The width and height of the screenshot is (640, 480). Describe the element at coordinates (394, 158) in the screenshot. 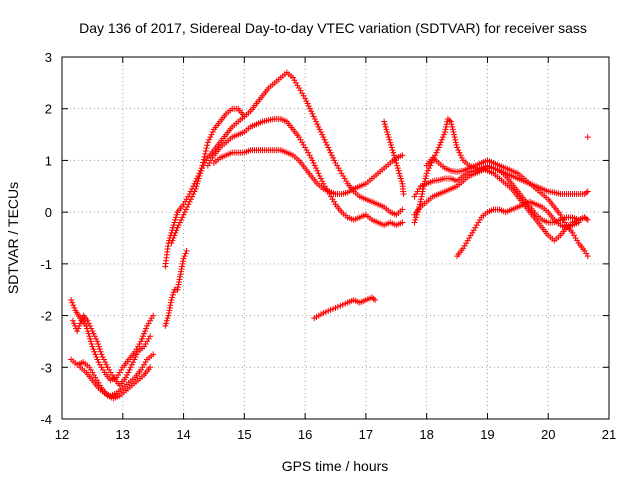

I see `series-trace-k` at that location.